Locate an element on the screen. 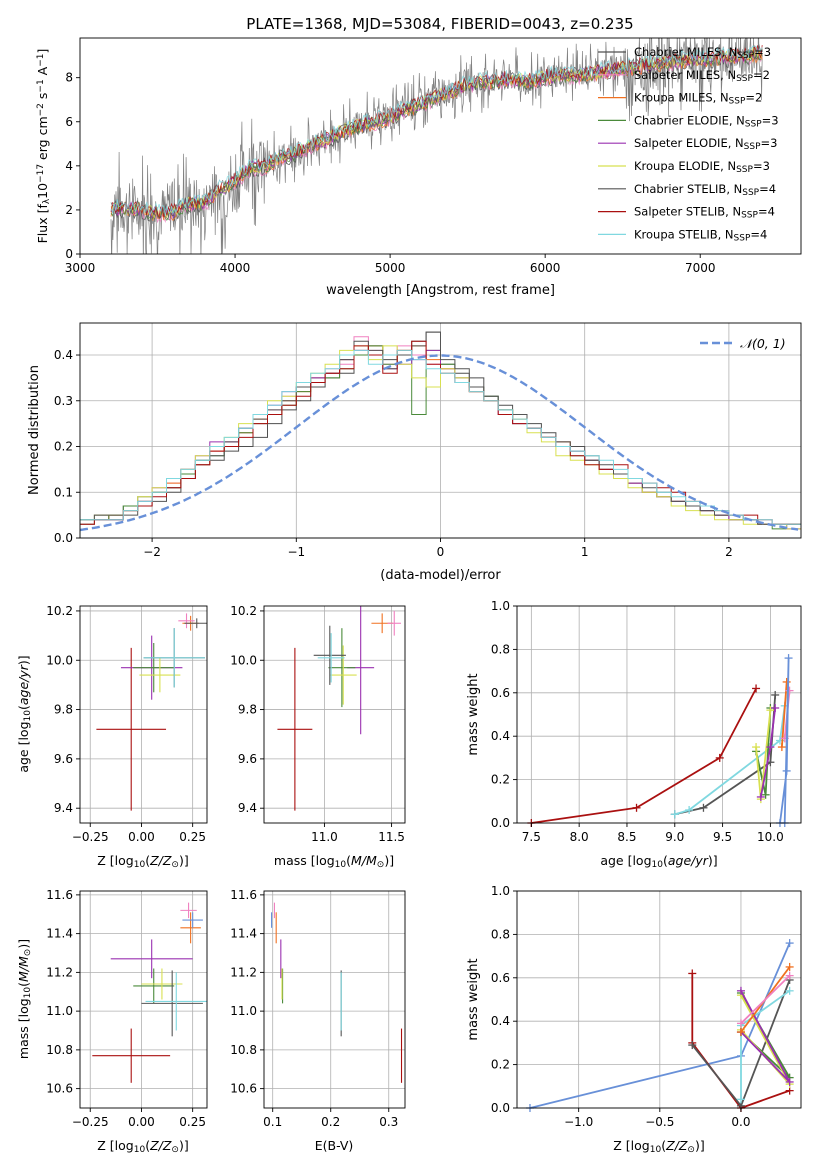 This screenshot has width=819, height=1170. x-tick-label: 1 is located at coordinates (585, 552).